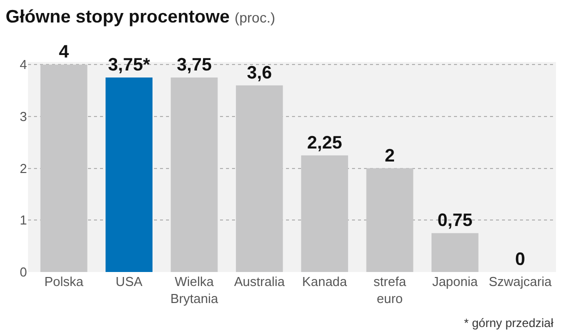 The width and height of the screenshot is (564, 334). Describe the element at coordinates (389, 155) in the screenshot. I see `data-label: 2` at that location.